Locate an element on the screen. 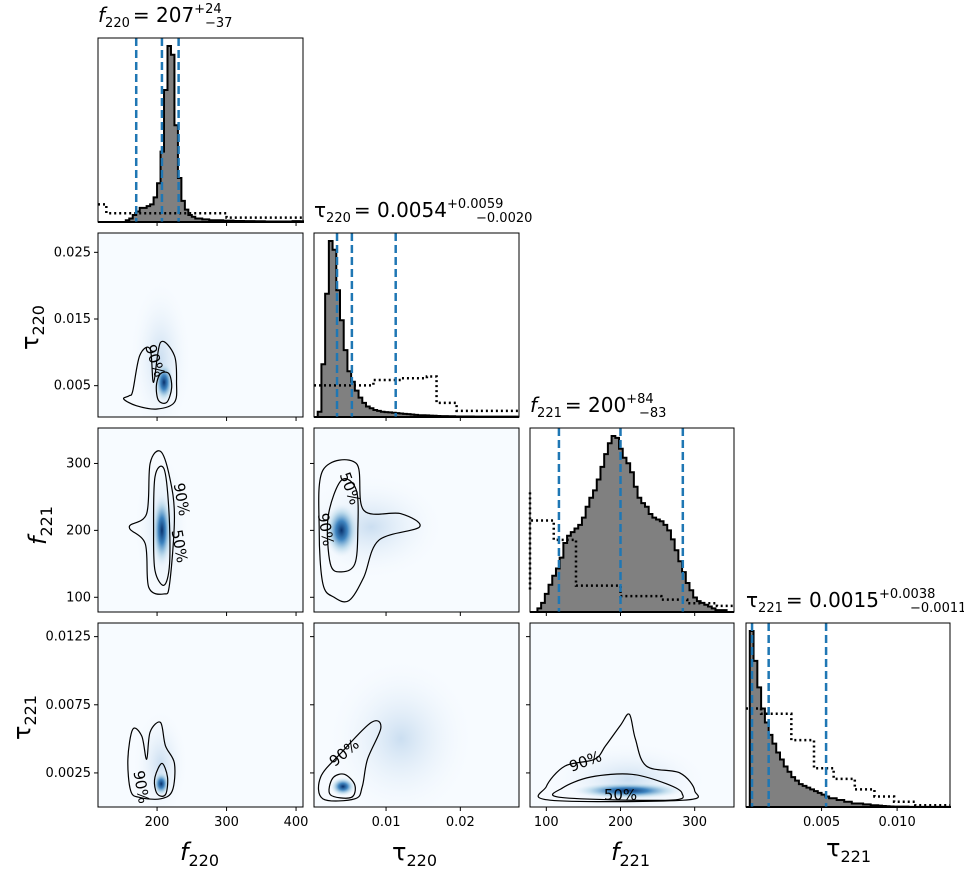  title-f221-minus: −83 is located at coordinates (652, 413).